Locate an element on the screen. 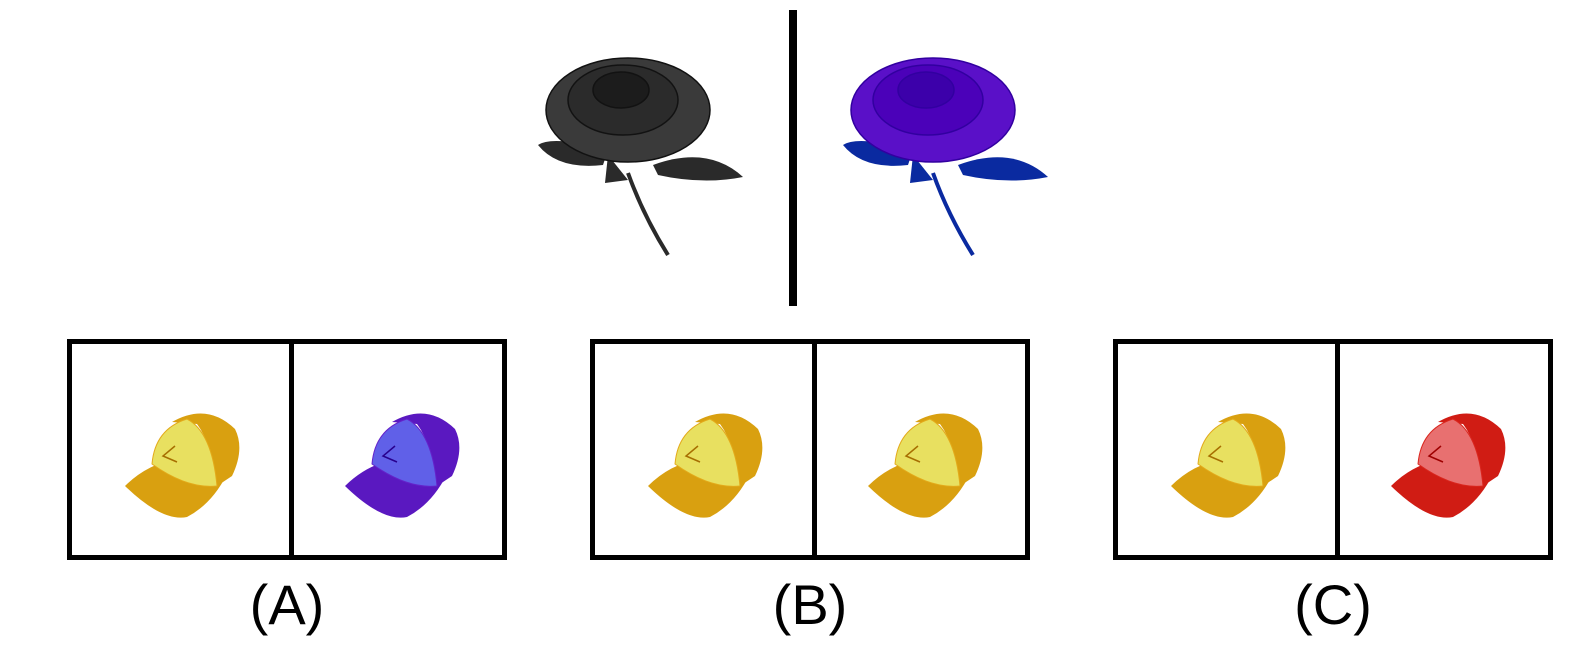 This screenshot has height=650, width=1584. example-divider is located at coordinates (793, 158).